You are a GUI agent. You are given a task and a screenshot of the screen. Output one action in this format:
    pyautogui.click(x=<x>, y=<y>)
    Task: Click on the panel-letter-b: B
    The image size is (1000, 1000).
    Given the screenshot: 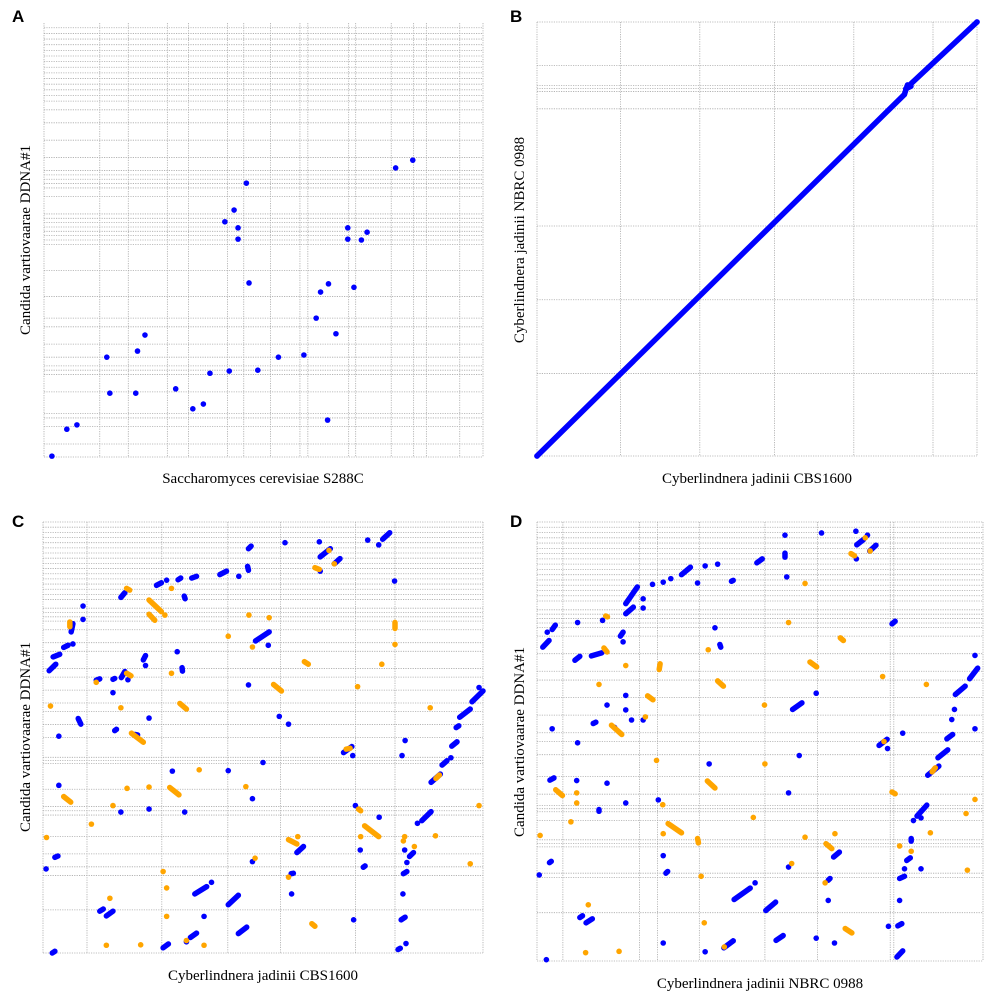 What is the action you would take?
    pyautogui.click(x=516, y=16)
    